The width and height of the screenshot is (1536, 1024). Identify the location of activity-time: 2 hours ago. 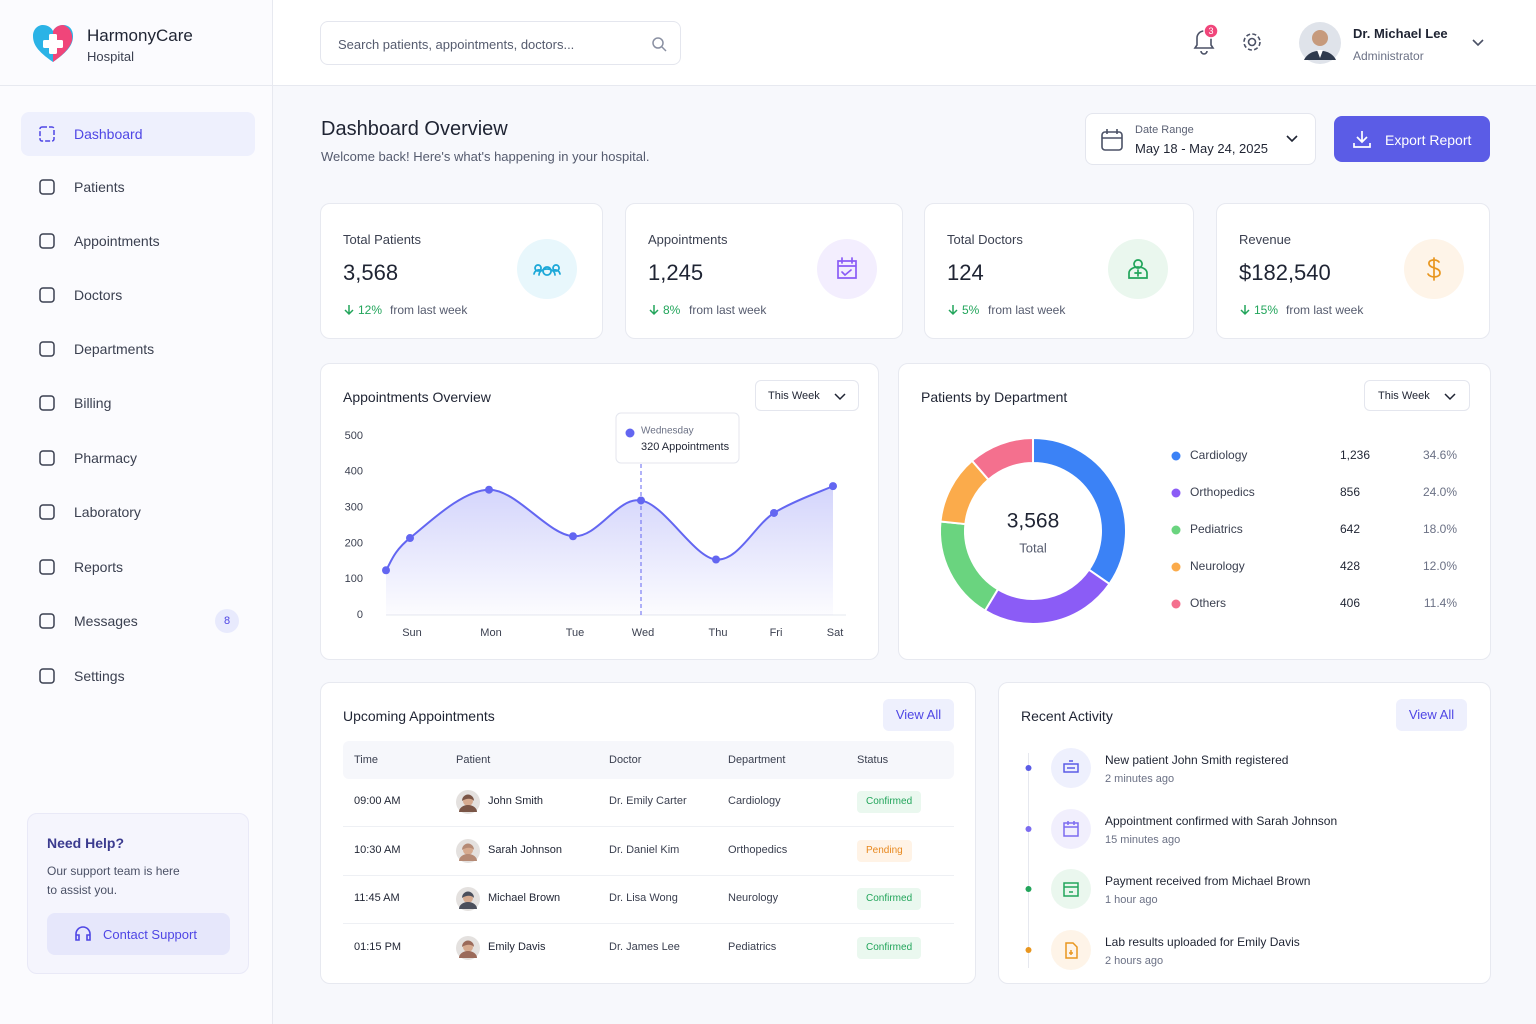
(1134, 960).